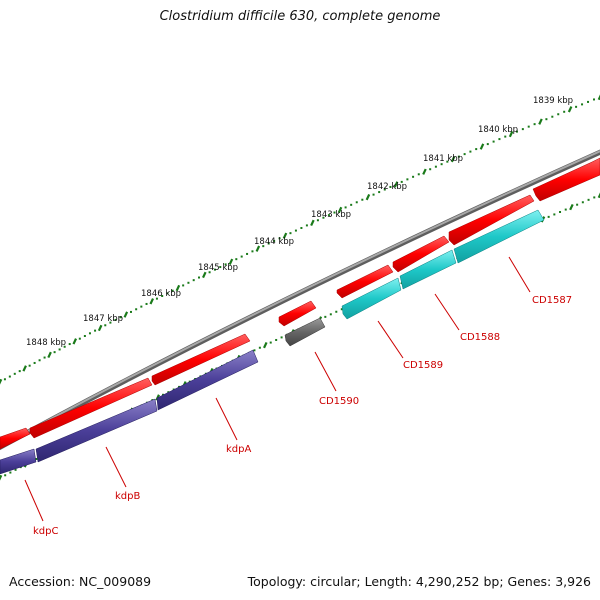 The width and height of the screenshot is (600, 600). Describe the element at coordinates (274, 242) in the screenshot. I see `scale-label-1844: 1844 kbp` at that location.